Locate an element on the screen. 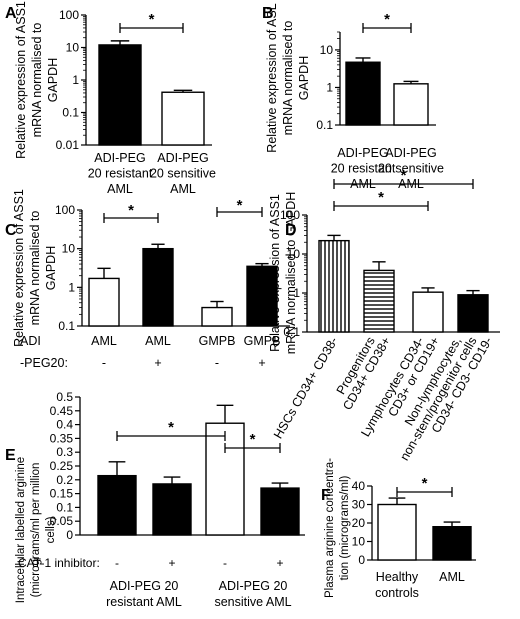 The height and width of the screenshot is (619, 520). row-label: ADI is located at coordinates (30, 341).